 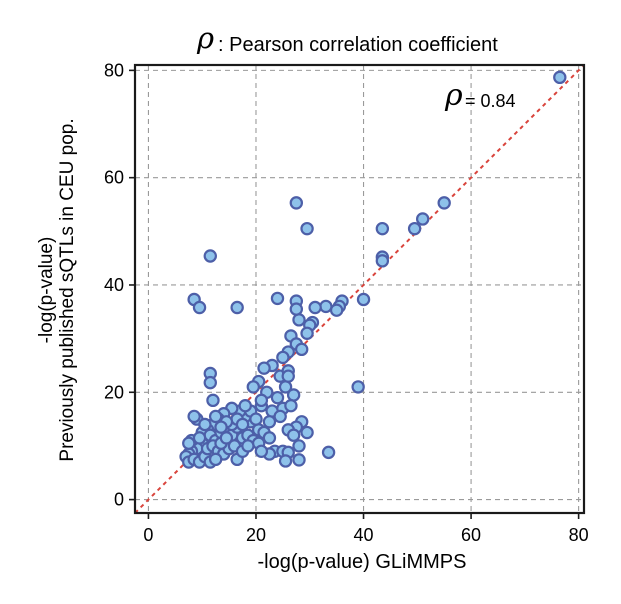 What do you see at coordinates (114, 70) in the screenshot?
I see `y-tick-label-80: 80` at bounding box center [114, 70].